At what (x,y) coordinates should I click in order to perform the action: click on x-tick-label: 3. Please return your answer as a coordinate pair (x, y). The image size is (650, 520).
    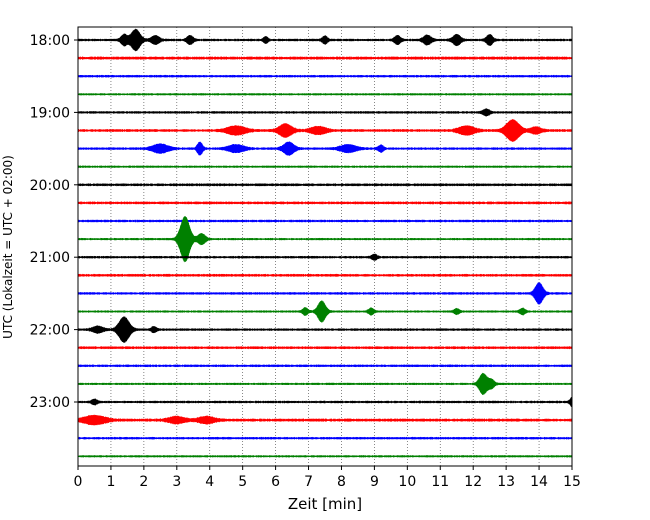
    Looking at the image, I should click on (176, 482).